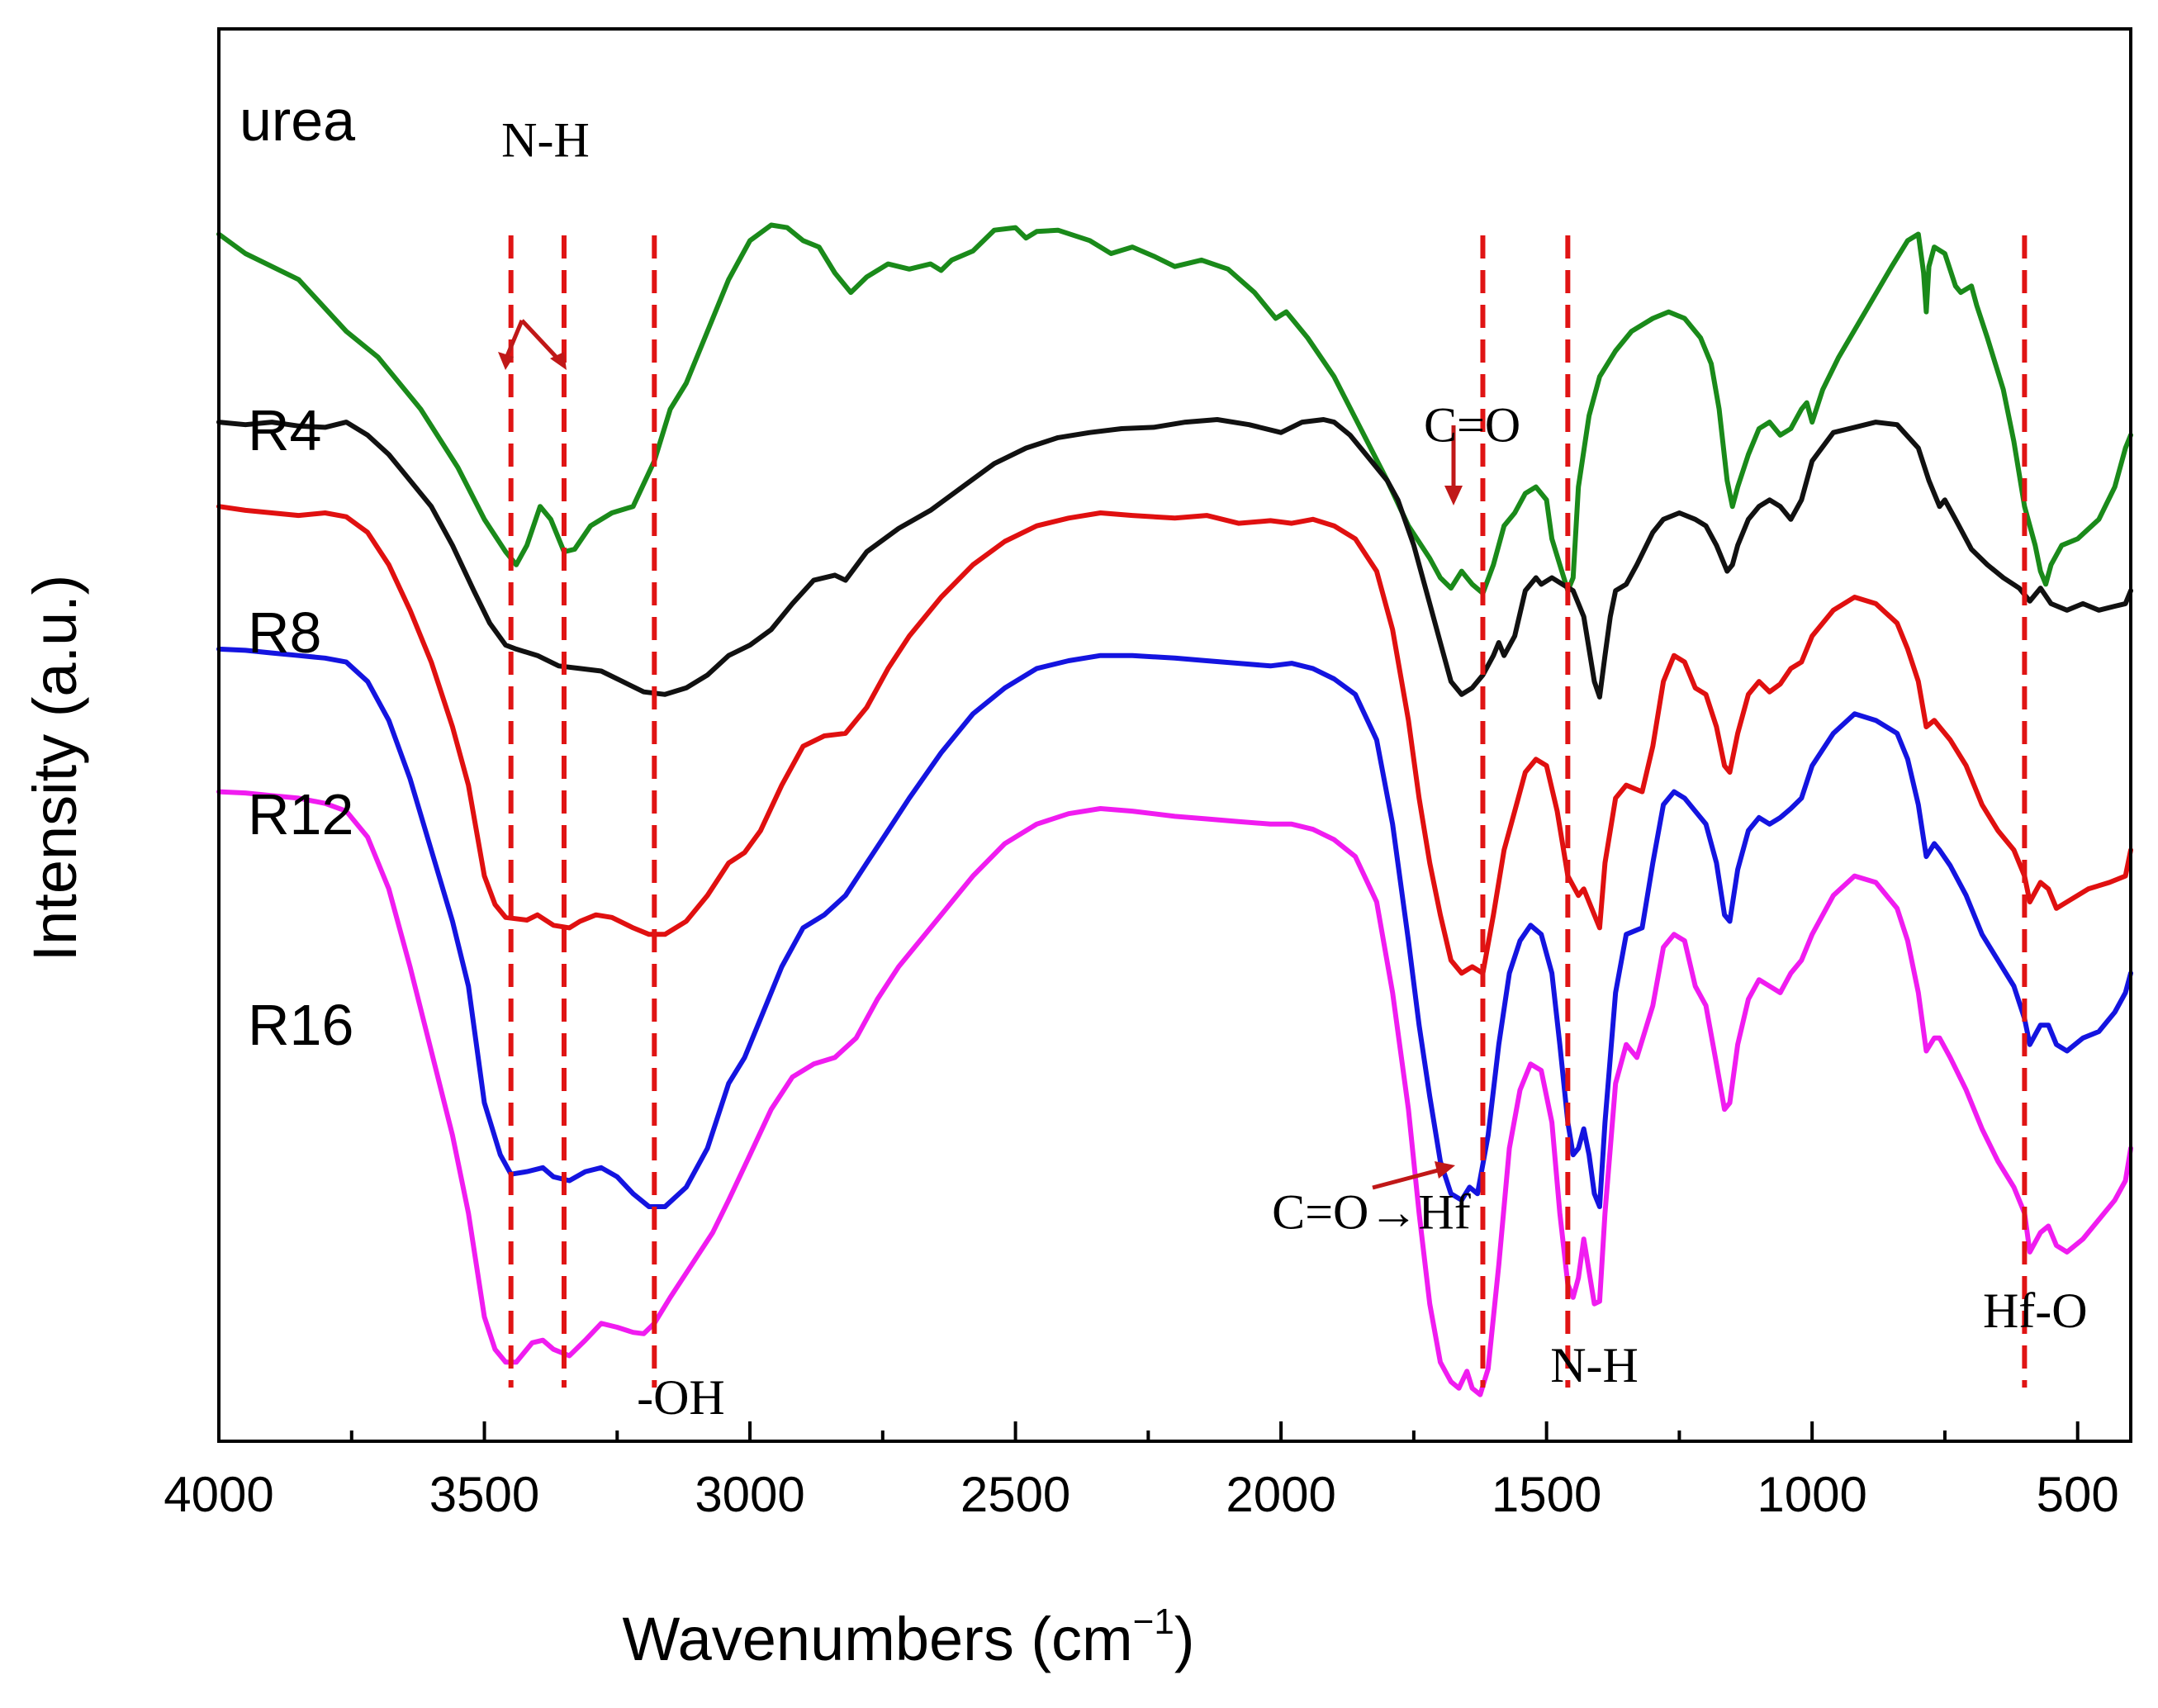 The image size is (2158, 1708). What do you see at coordinates (1546, 1494) in the screenshot?
I see `x-tick-label-1500: 1500` at bounding box center [1546, 1494].